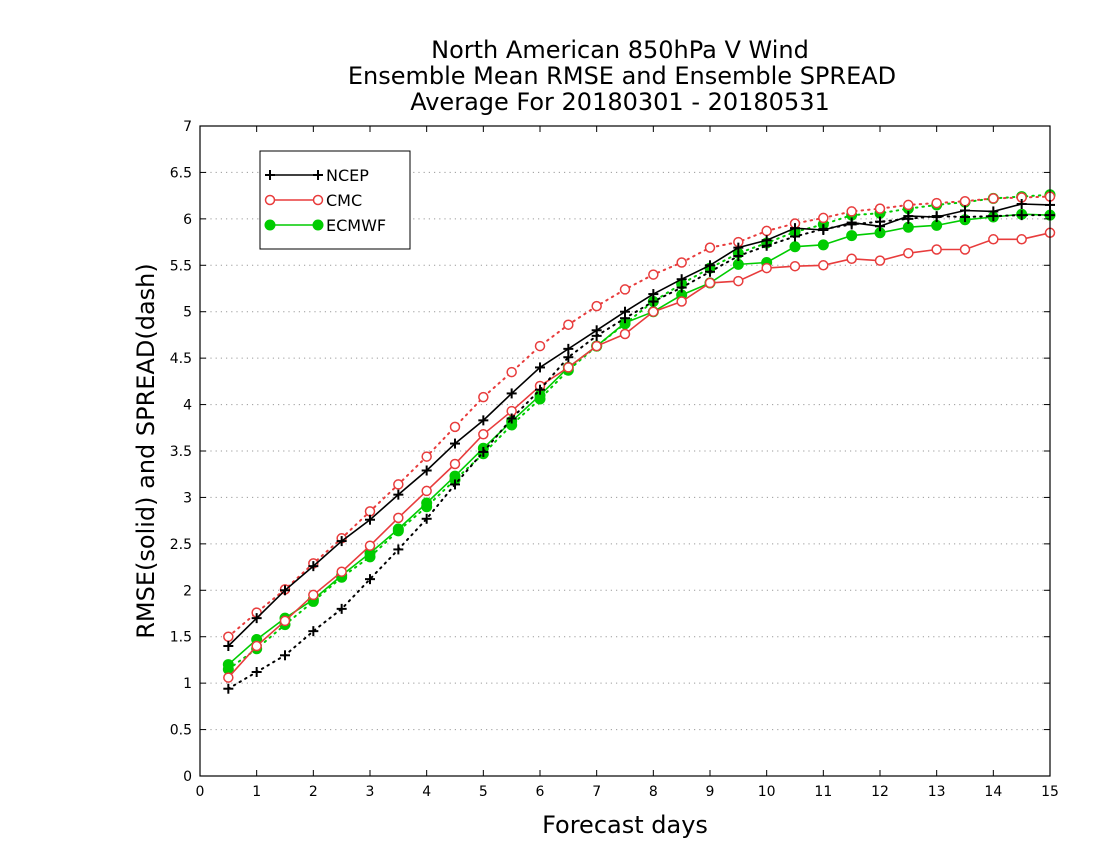 This screenshot has width=1100, height=850. I want to click on x-tick-label: 15, so click(1050, 792).